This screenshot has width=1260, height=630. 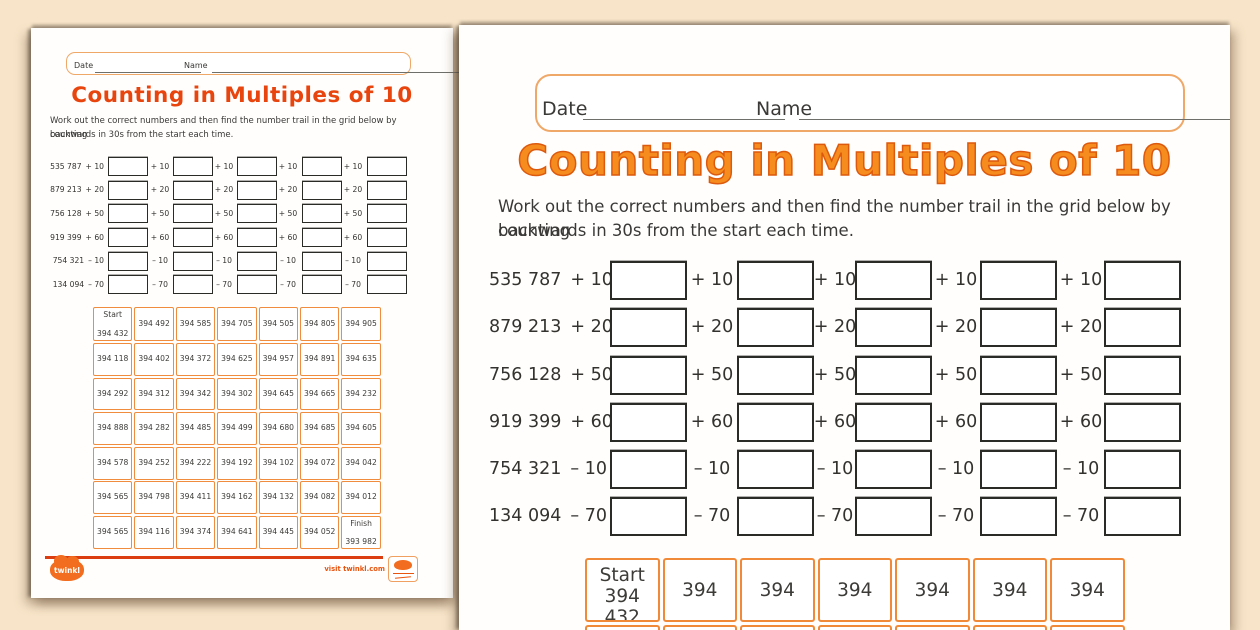 What do you see at coordinates (195, 532) in the screenshot?
I see `grid-cell: 394 374` at bounding box center [195, 532].